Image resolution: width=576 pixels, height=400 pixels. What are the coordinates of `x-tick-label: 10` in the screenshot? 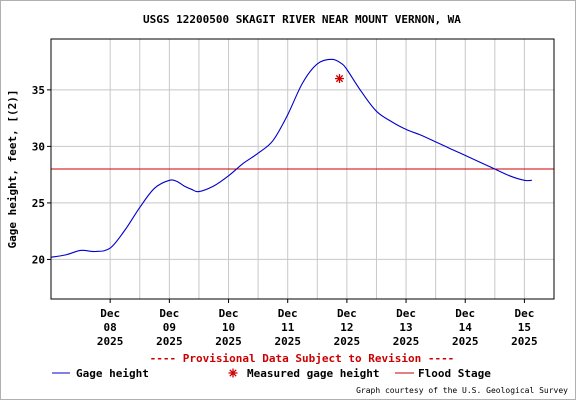 It's located at (228, 327).